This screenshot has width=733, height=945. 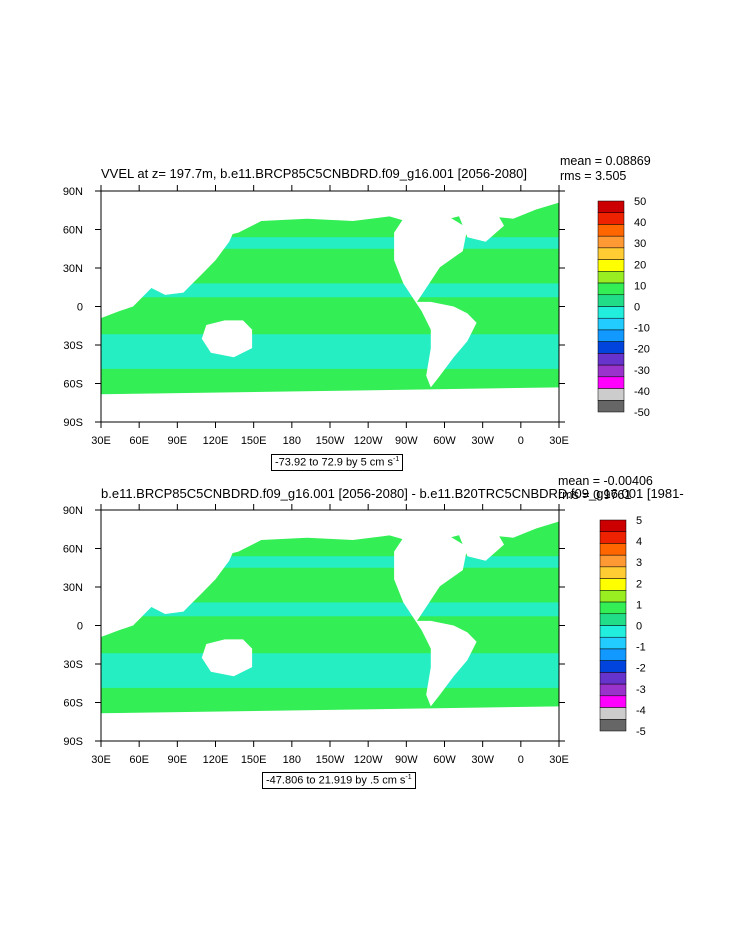 What do you see at coordinates (640, 286) in the screenshot?
I see `panel-1-colorbar-label-4: 10` at bounding box center [640, 286].